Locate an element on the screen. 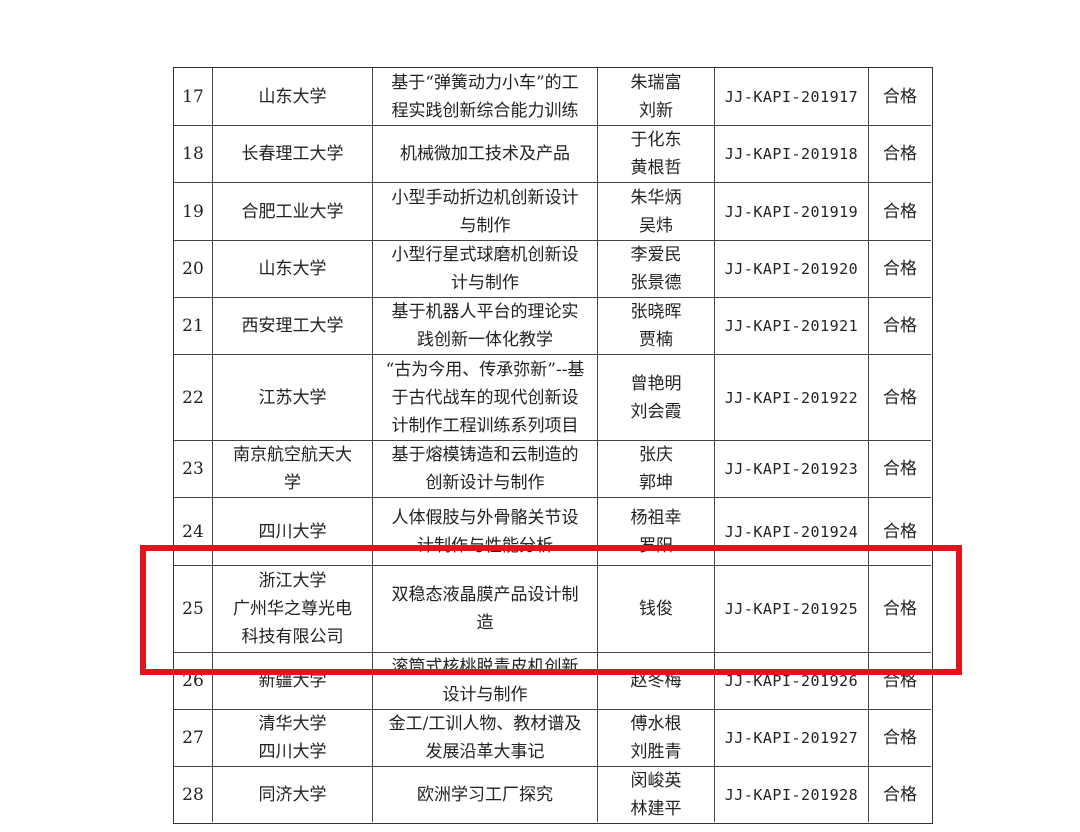 The image size is (1080, 832). number-cell: 24 is located at coordinates (193, 532).